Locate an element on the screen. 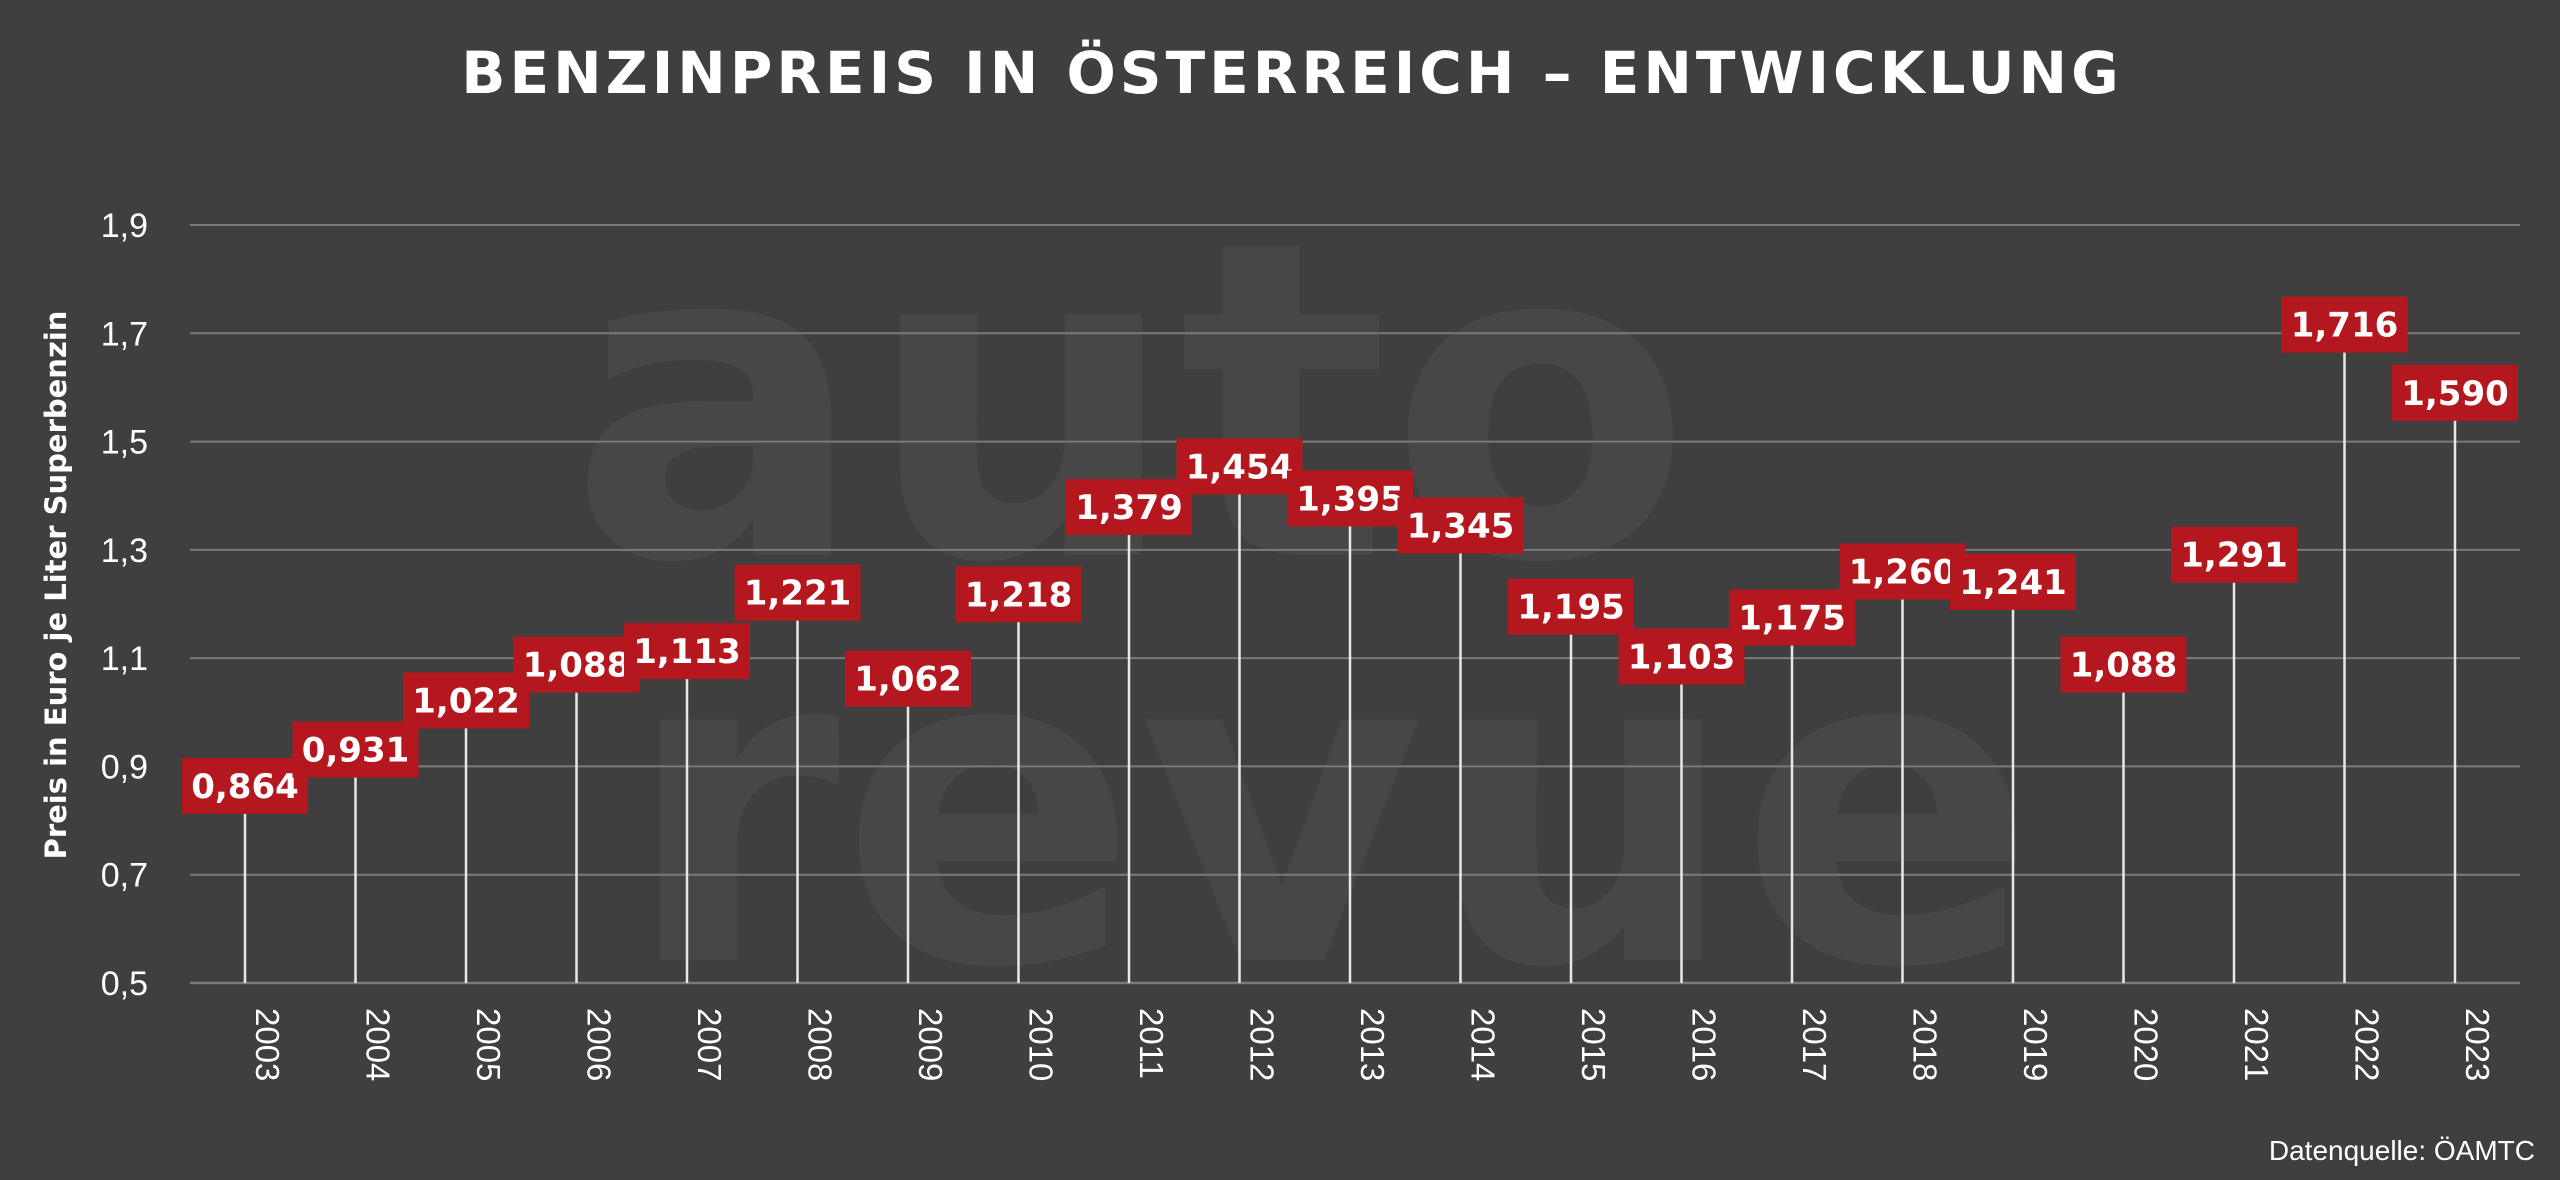  x-tick-label: 2004 is located at coordinates (378, 1044).